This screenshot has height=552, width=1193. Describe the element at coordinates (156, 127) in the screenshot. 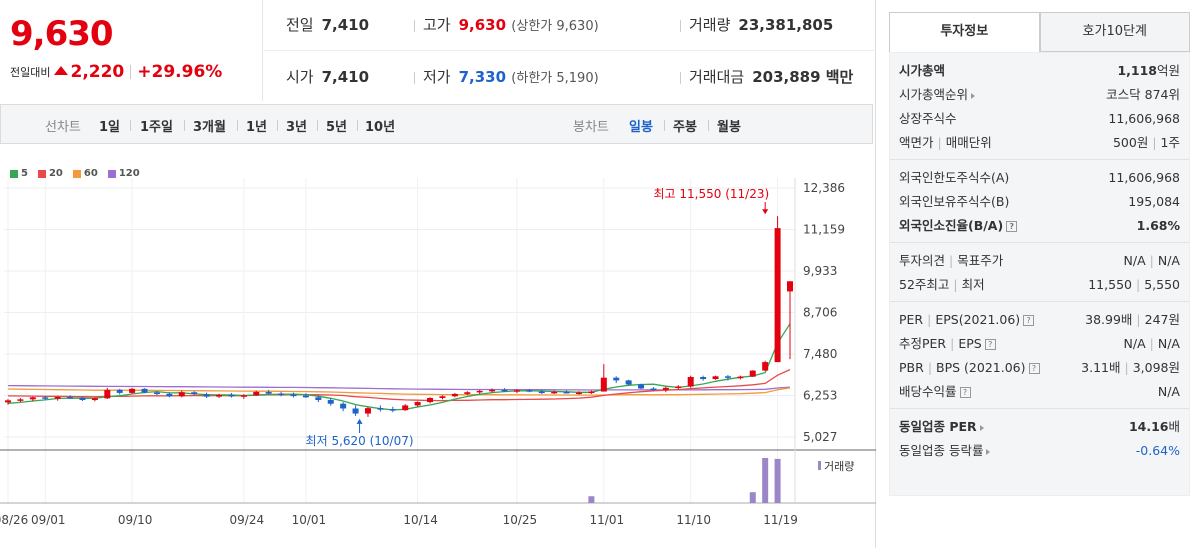

I see `period-1w: 1주일` at that location.